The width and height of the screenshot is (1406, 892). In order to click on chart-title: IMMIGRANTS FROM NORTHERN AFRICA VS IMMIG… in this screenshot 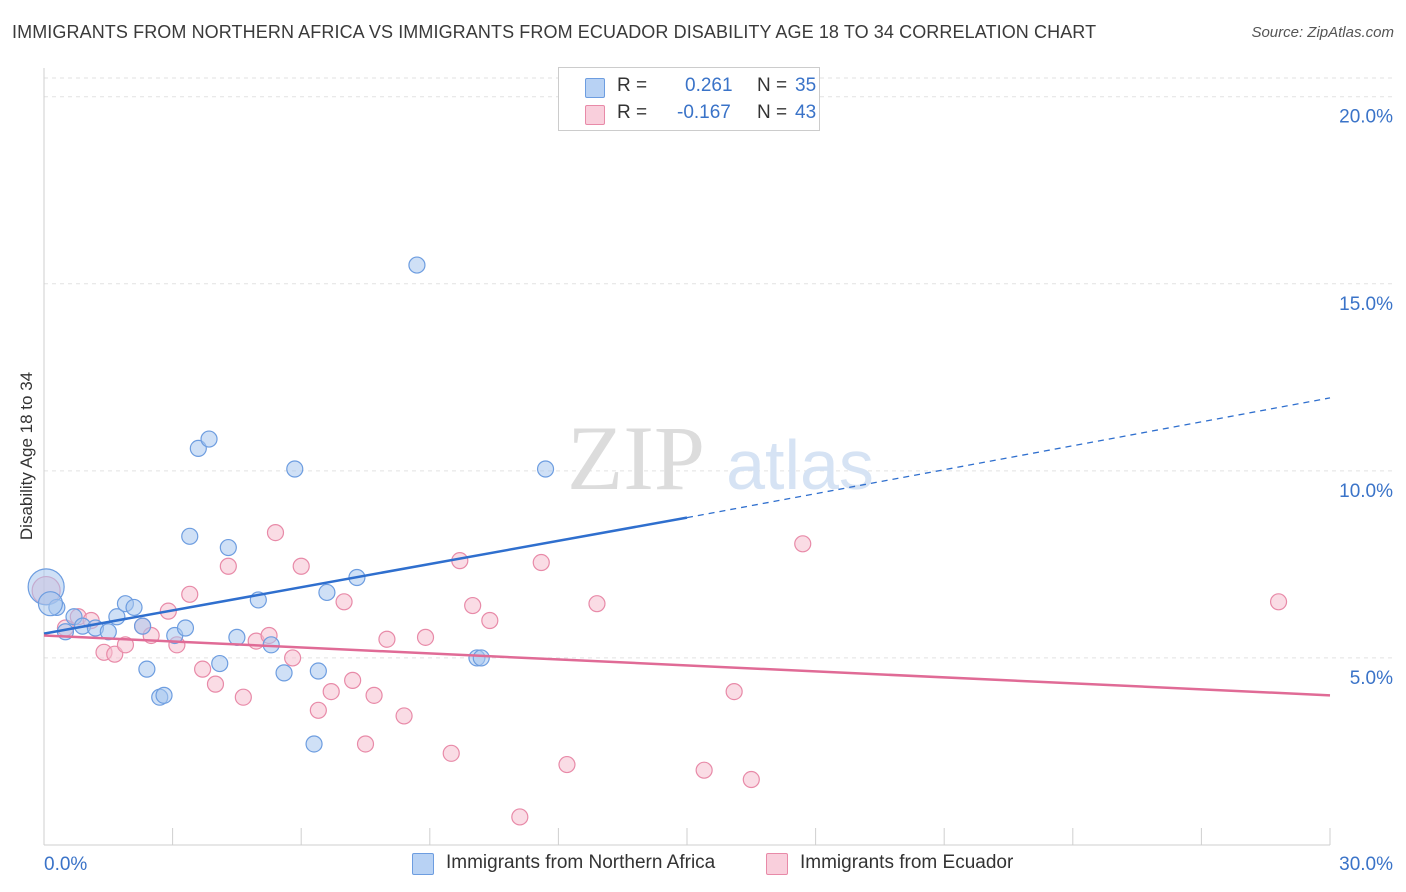, I will do `click(554, 32)`.